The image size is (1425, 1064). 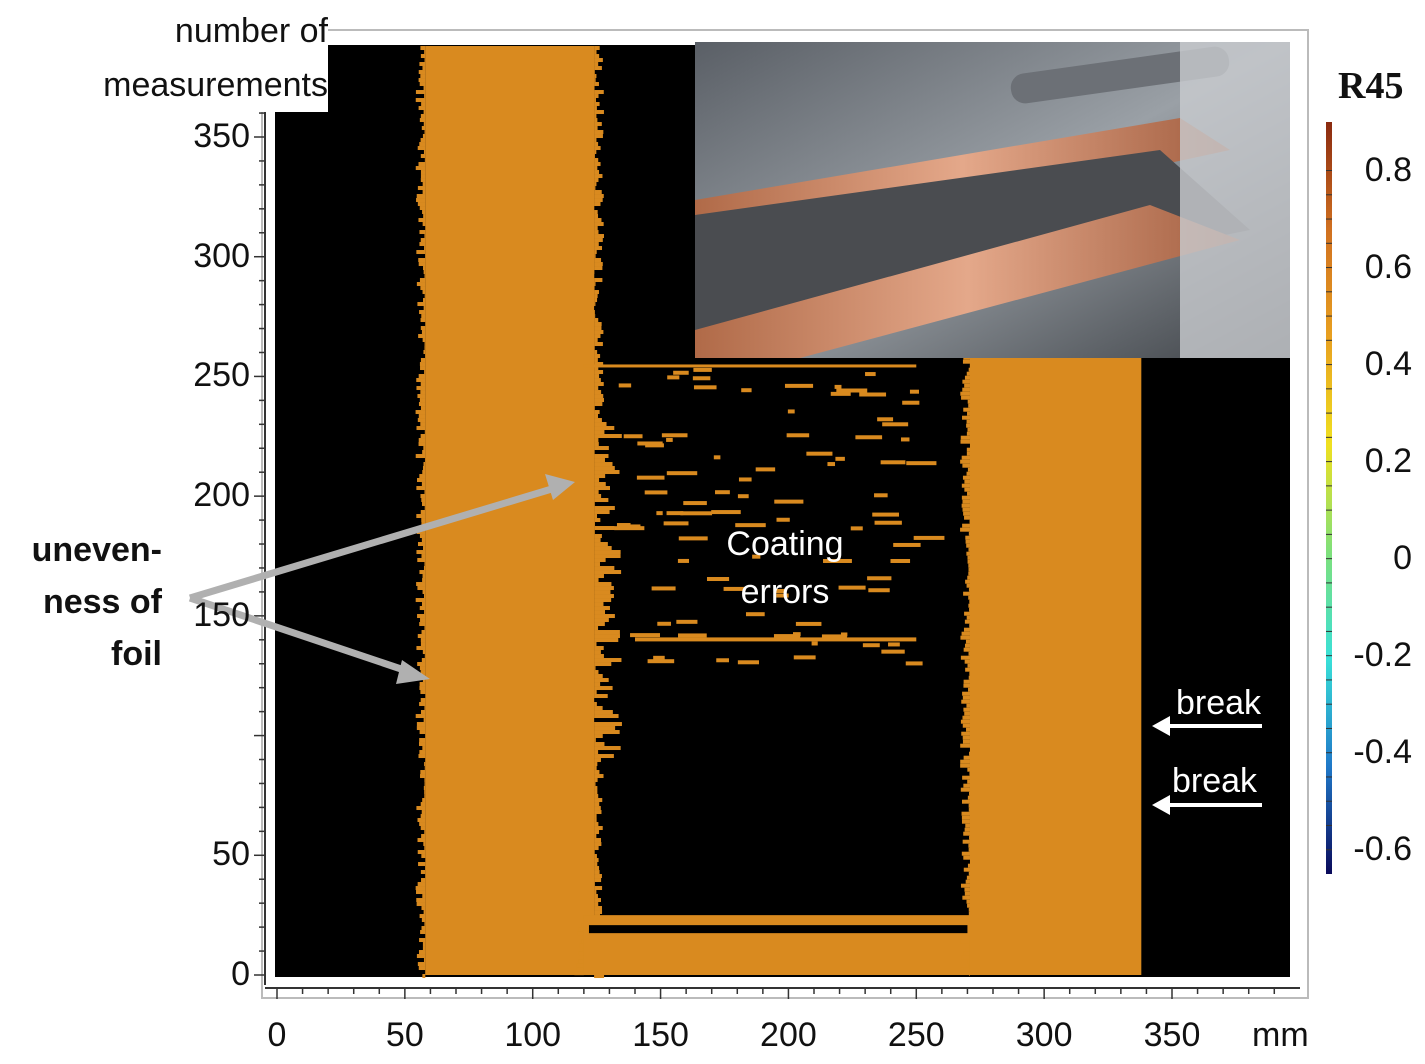 I want to click on annotation-line: Coating, so click(x=785, y=544).